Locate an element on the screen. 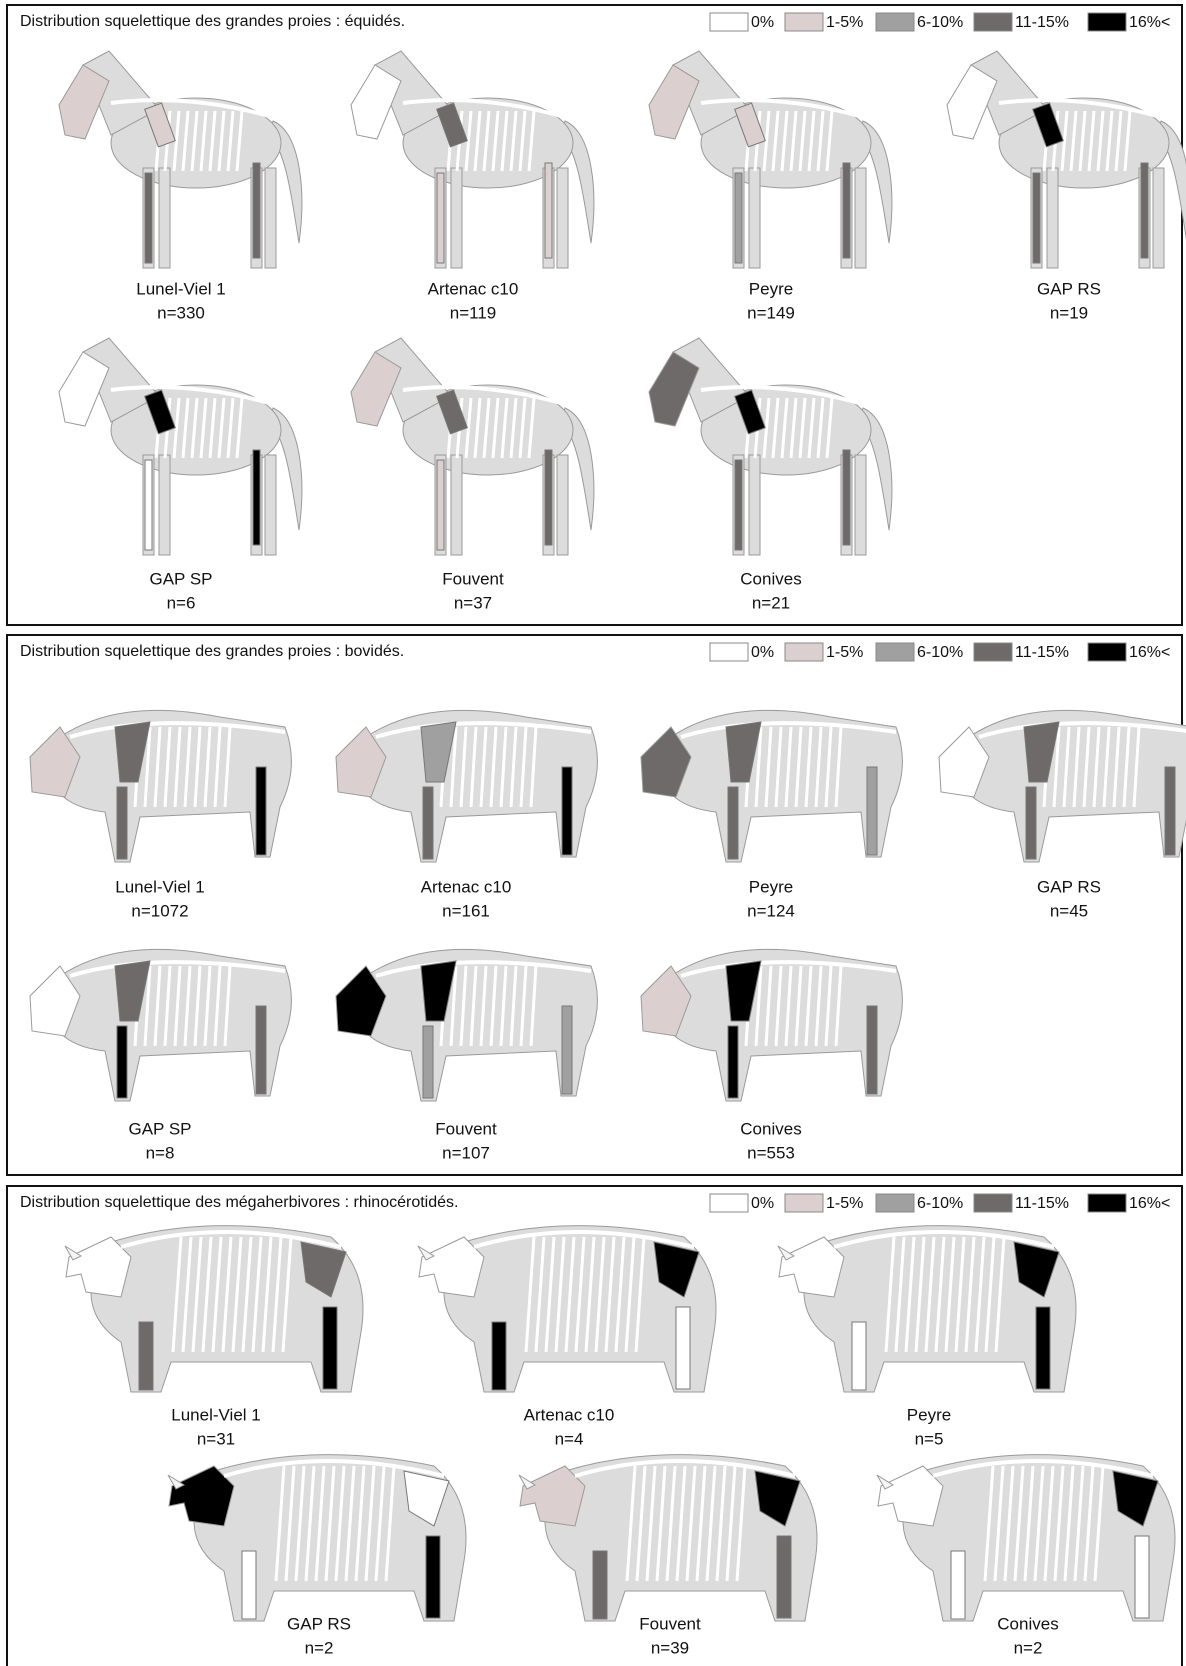  site-count: n=2 is located at coordinates (1028, 1647).